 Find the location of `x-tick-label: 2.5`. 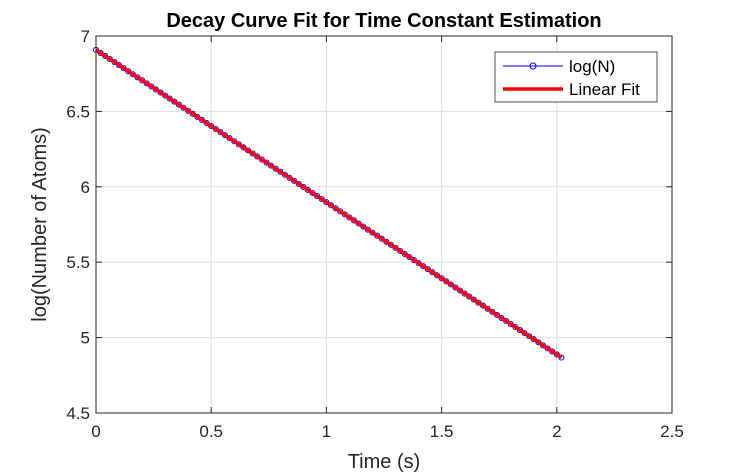

x-tick-label: 2.5 is located at coordinates (672, 431).